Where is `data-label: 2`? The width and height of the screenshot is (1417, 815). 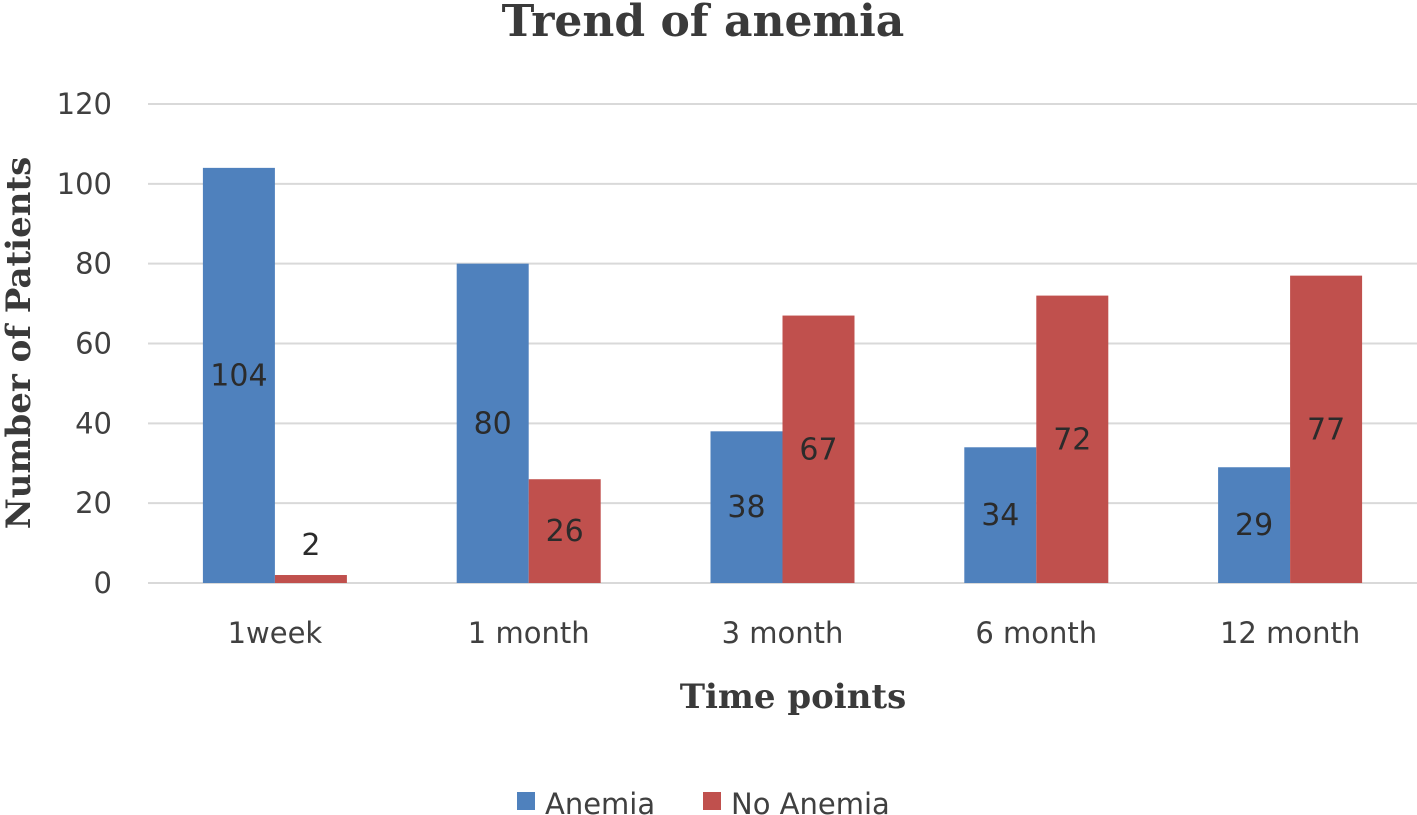 data-label: 2 is located at coordinates (310, 545).